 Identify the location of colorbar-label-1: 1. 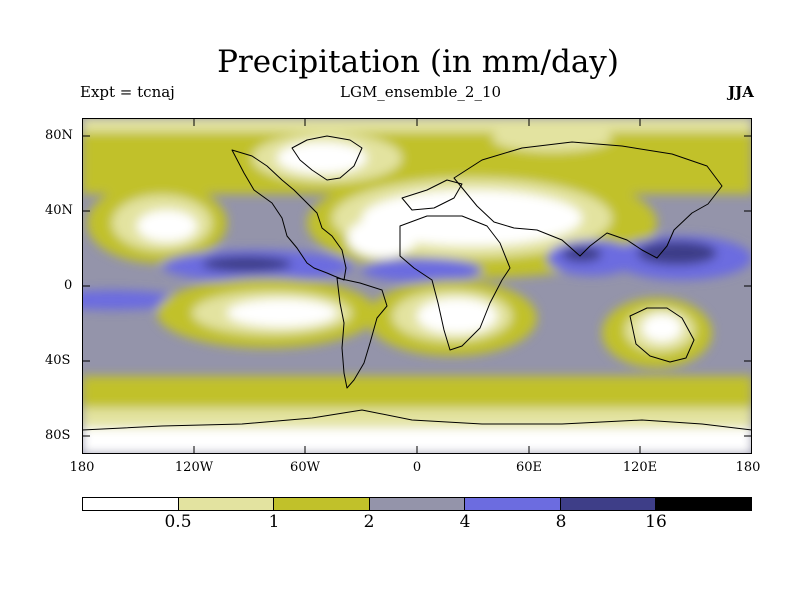
(274, 522).